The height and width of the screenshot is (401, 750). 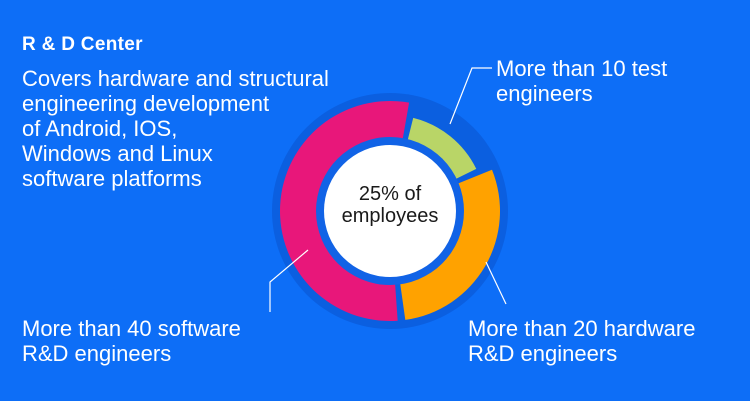 I want to click on center-label-line: employees, so click(x=390, y=216).